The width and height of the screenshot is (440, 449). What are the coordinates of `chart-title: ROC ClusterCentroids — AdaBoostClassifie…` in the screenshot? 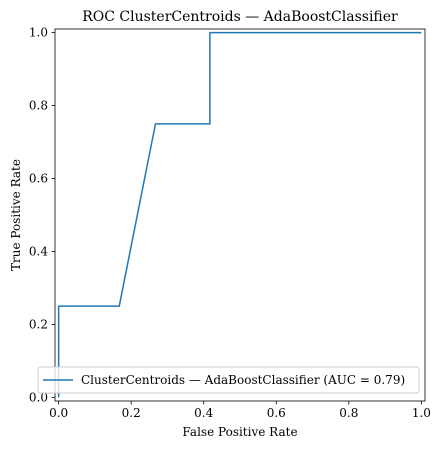 It's located at (240, 17).